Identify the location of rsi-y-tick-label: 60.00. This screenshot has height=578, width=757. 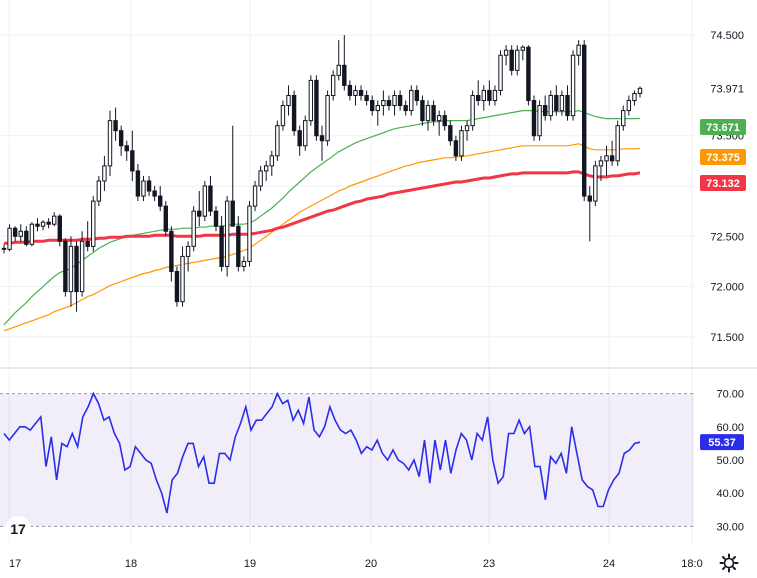
(730, 428).